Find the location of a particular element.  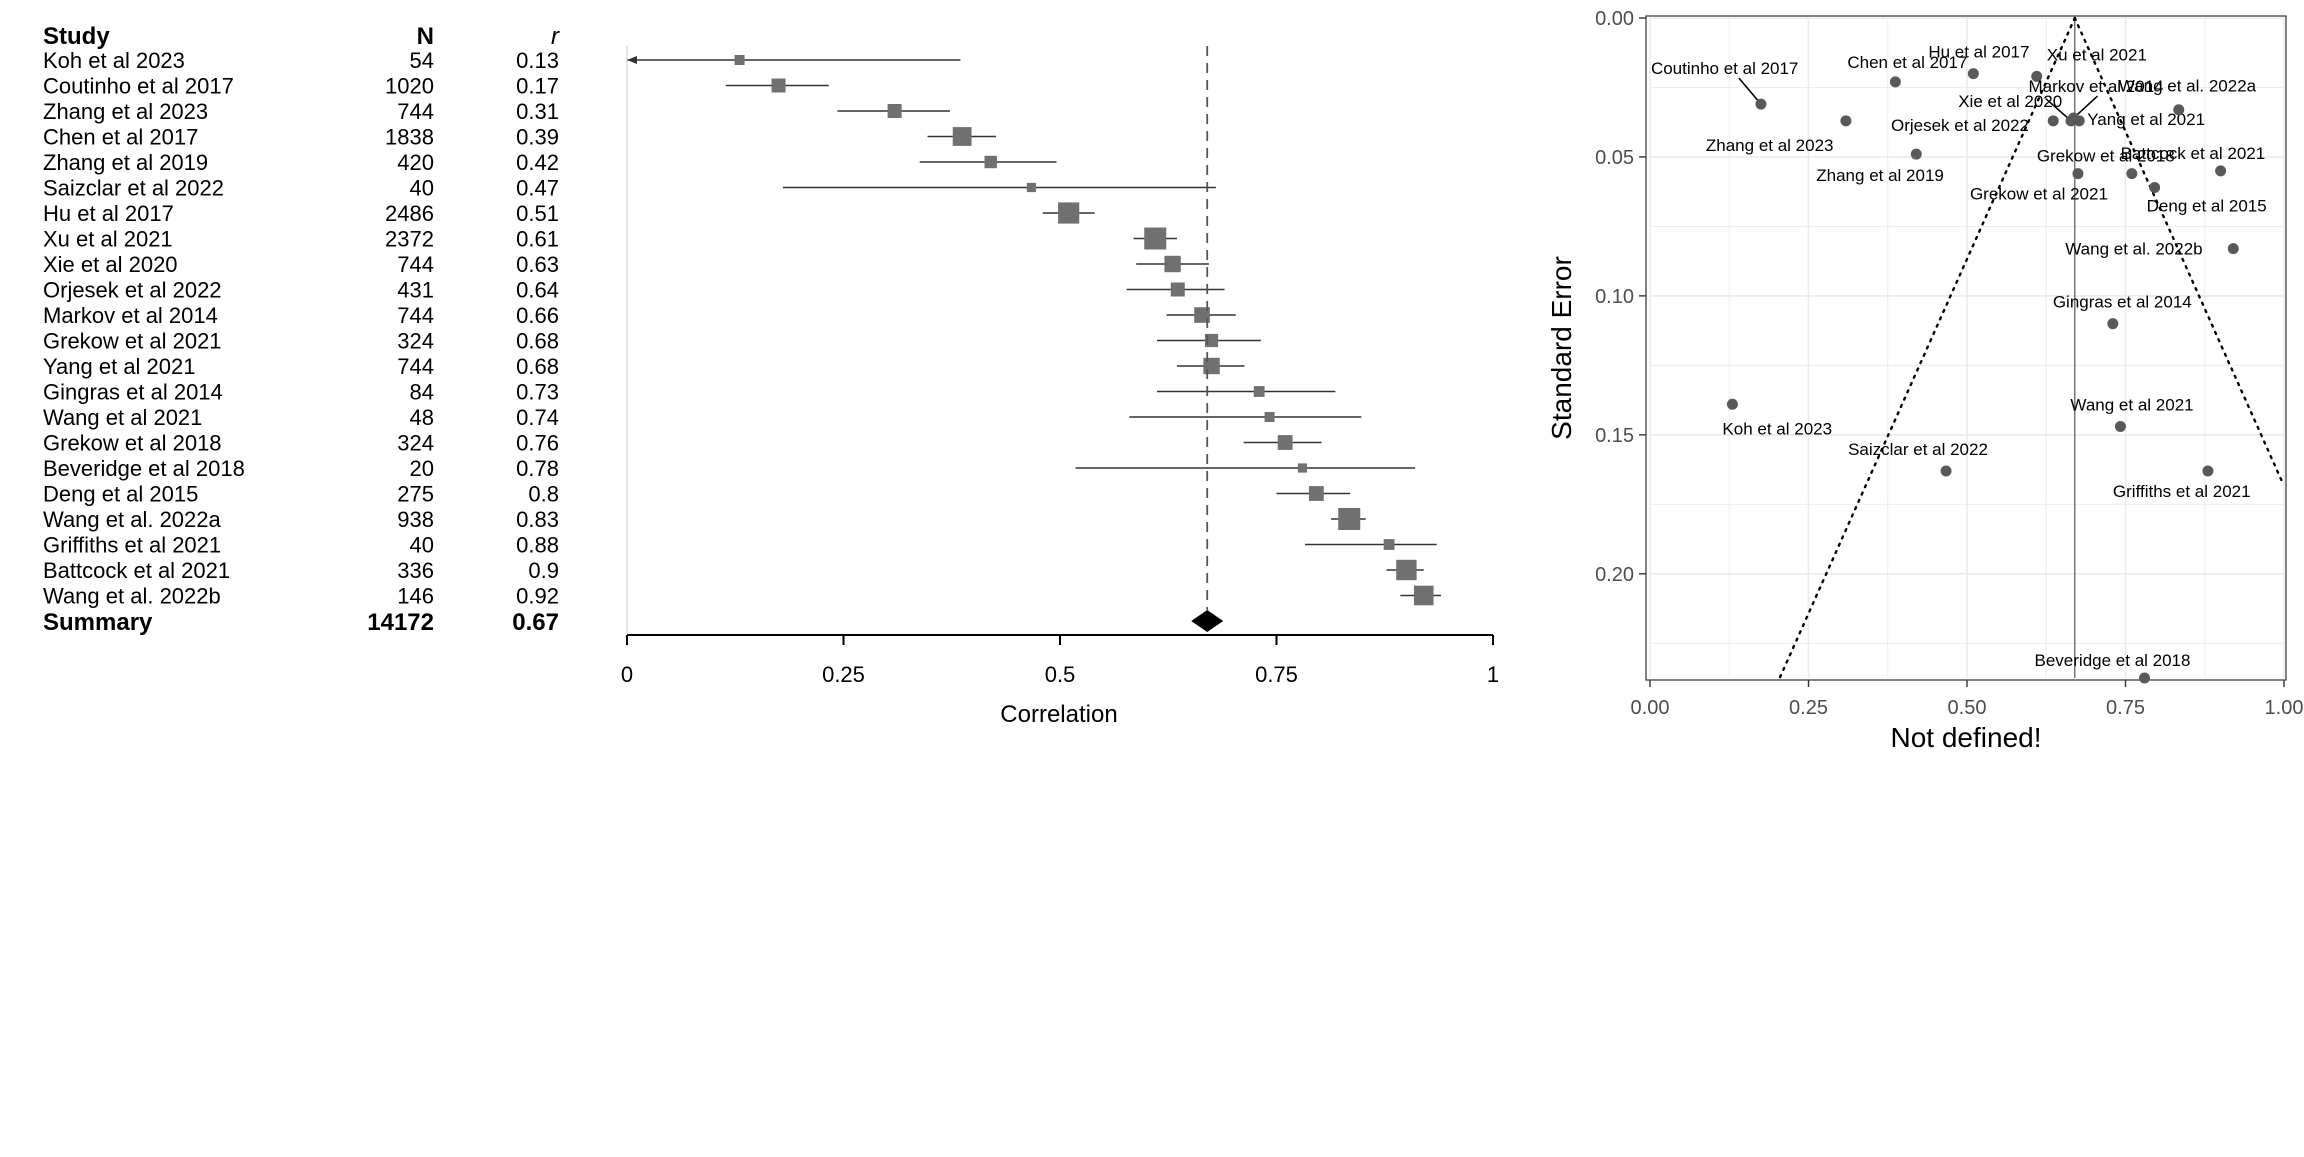

forest-ci-arrow is located at coordinates (632, 60).